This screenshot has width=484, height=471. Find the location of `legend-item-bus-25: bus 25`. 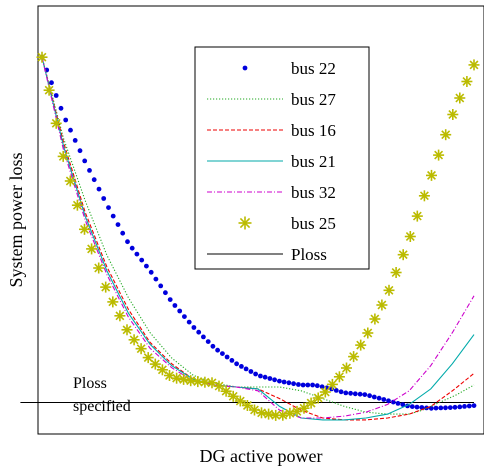

legend-item-bus-25: bus 25 is located at coordinates (287, 223).